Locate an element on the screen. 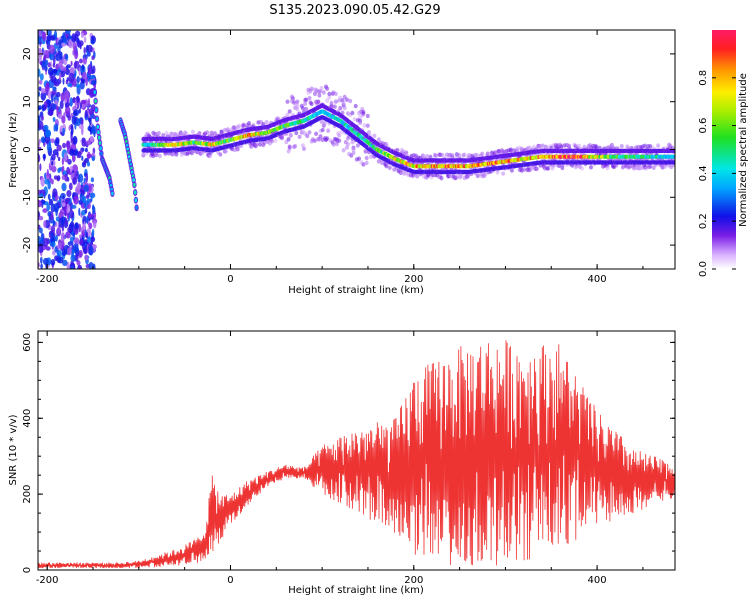 The width and height of the screenshot is (750, 600). y-tick-label: 0 is located at coordinates (27, 570).